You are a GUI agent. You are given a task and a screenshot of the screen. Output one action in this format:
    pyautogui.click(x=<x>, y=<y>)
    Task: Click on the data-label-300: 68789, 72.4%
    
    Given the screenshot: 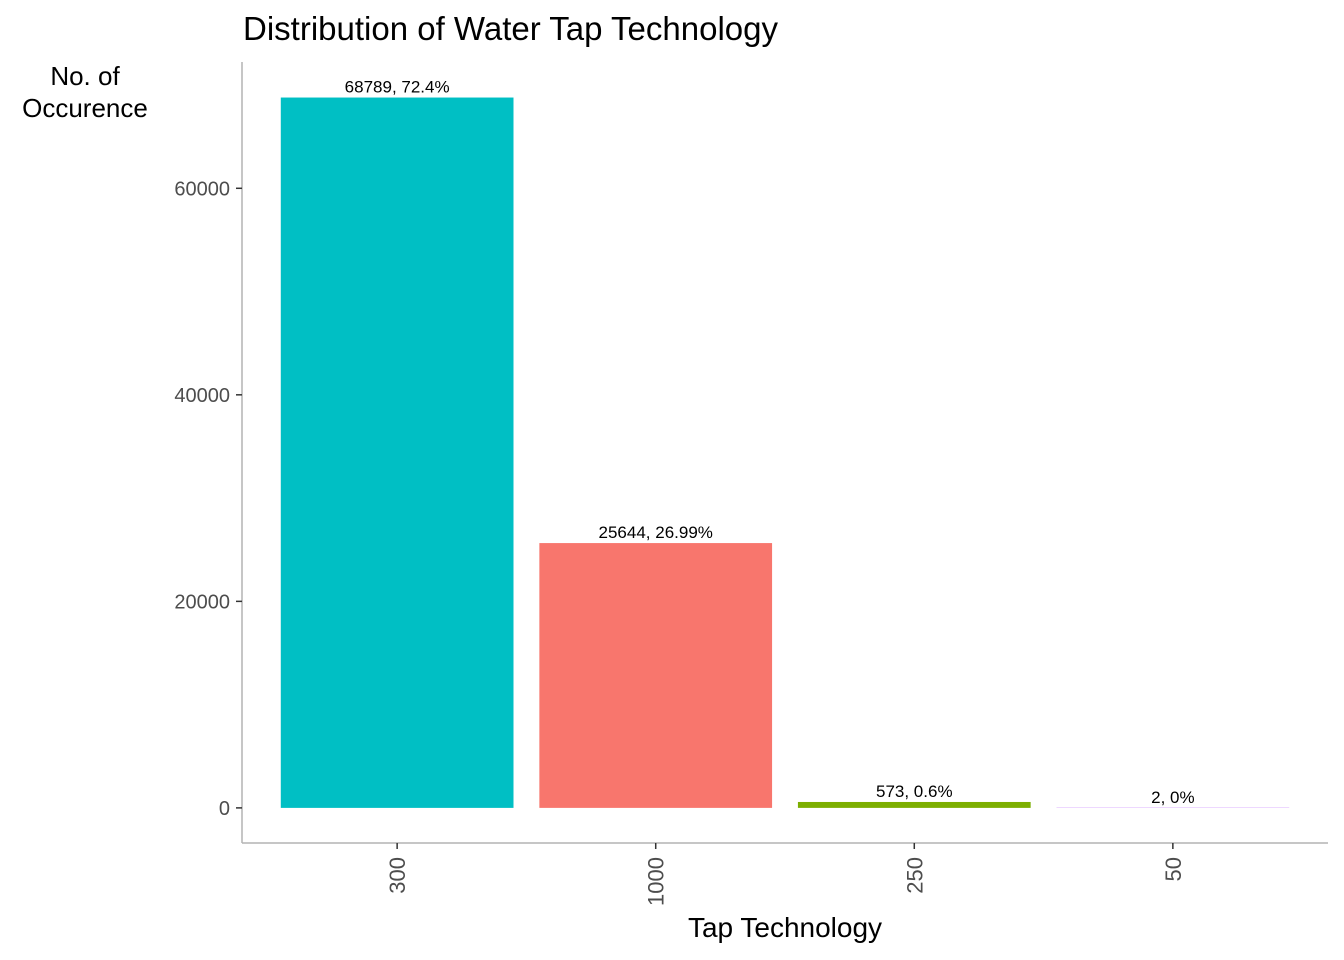 What is the action you would take?
    pyautogui.click(x=397, y=87)
    